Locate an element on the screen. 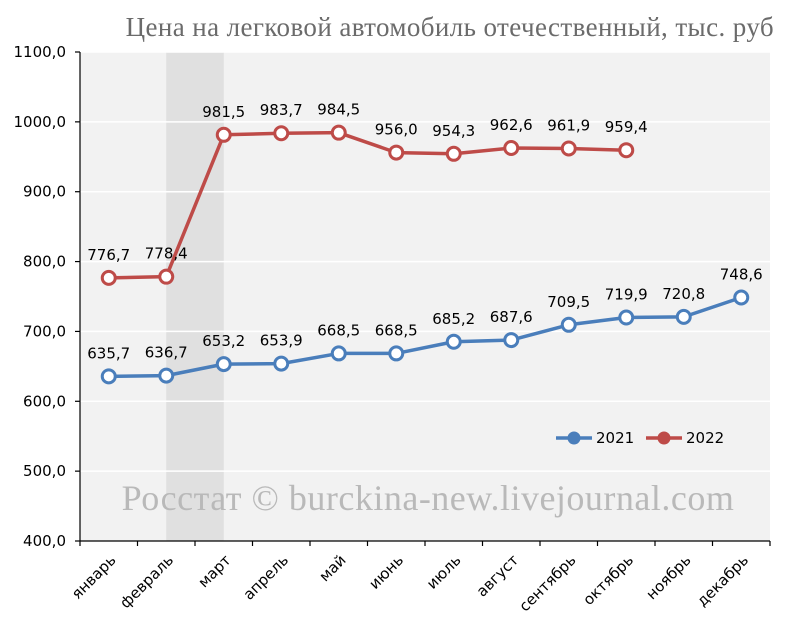 The image size is (800, 630). data-label-2021: 653,2 is located at coordinates (223, 341).